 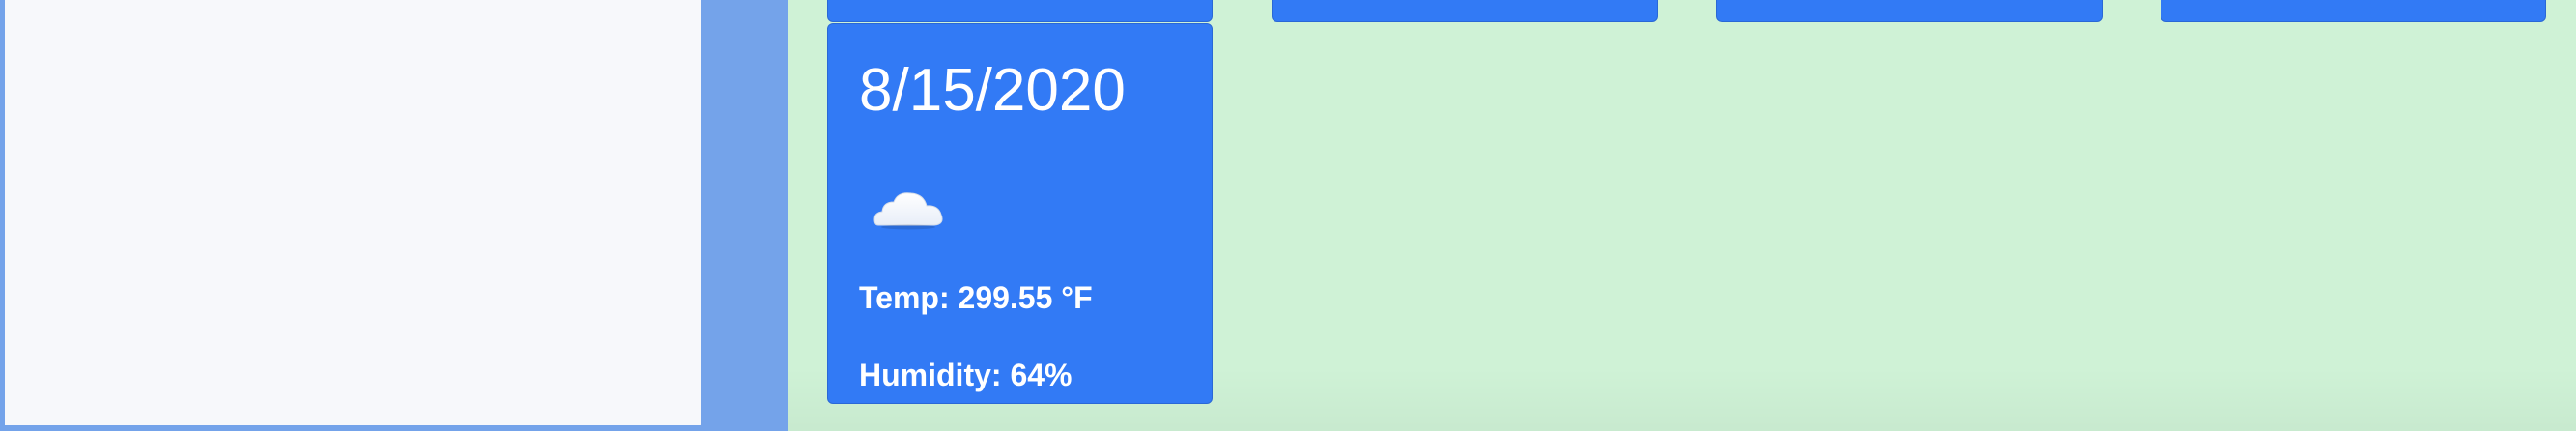 What do you see at coordinates (993, 90) in the screenshot?
I see `forecast-date: 8/15/2020` at bounding box center [993, 90].